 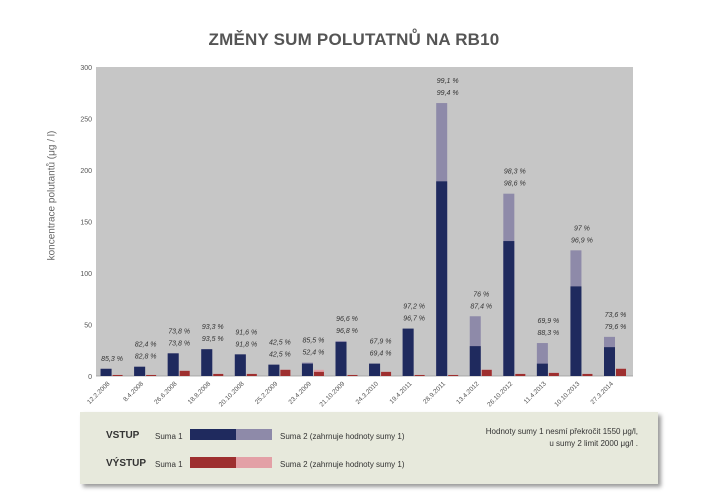 I want to click on legend-output-sum2-swatch, so click(x=254, y=462).